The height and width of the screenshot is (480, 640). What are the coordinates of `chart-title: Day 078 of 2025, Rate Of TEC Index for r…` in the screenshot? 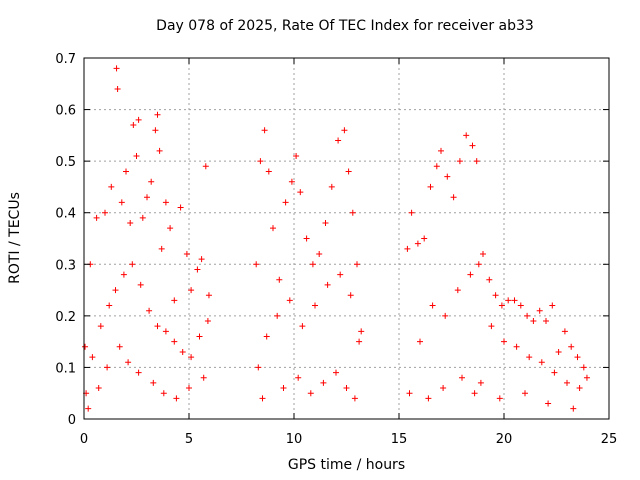 It's located at (345, 26).